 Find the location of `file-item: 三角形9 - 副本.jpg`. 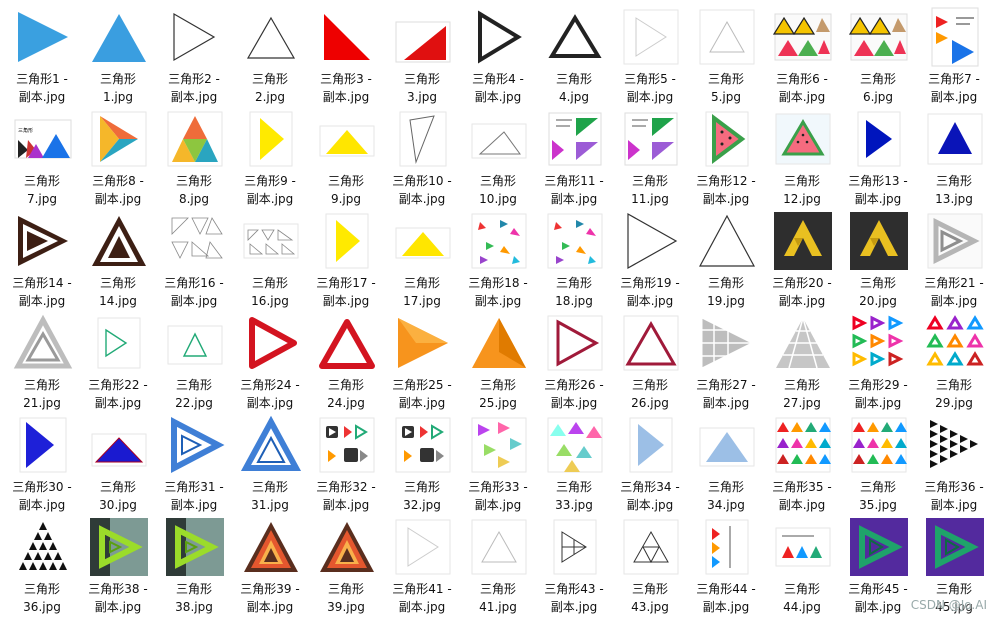

file-item: 三角形9 - 副本.jpg is located at coordinates (270, 157).